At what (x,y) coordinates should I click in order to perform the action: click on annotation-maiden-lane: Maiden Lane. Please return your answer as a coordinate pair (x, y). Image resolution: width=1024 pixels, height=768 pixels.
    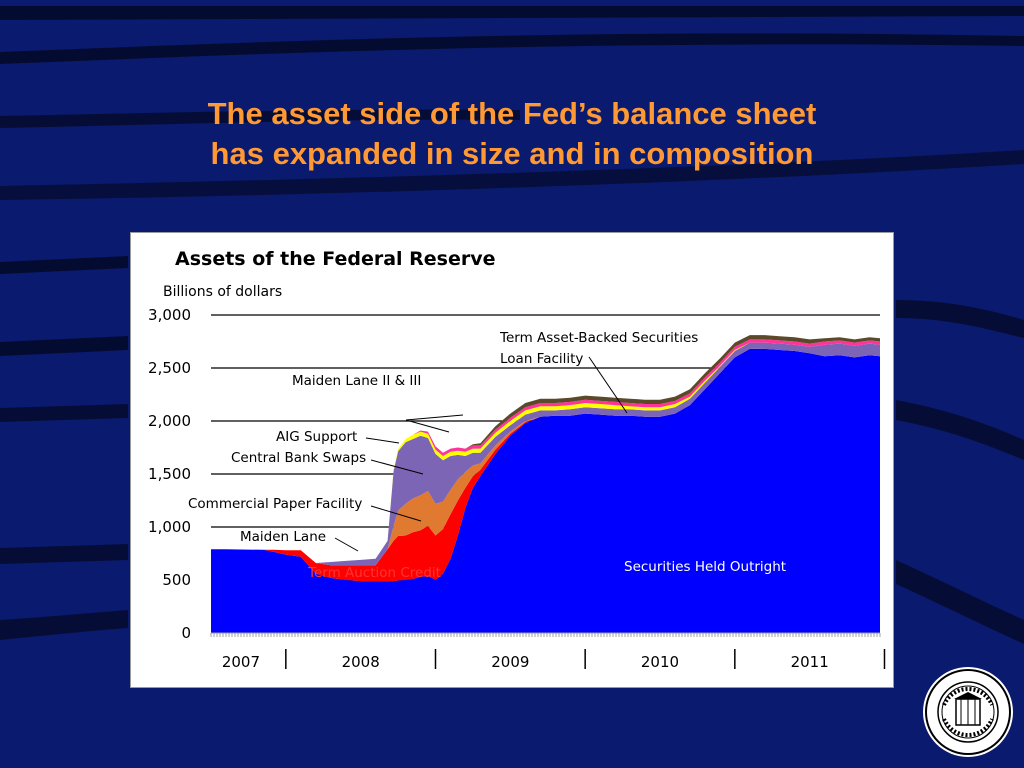
    Looking at the image, I should click on (283, 537).